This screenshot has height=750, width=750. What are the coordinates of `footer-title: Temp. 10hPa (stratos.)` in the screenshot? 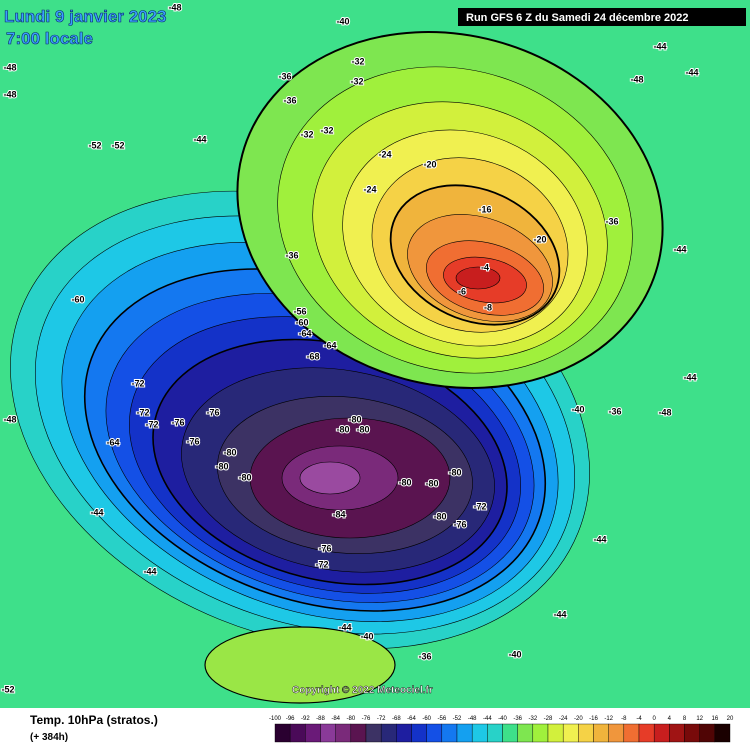 It's located at (94, 720).